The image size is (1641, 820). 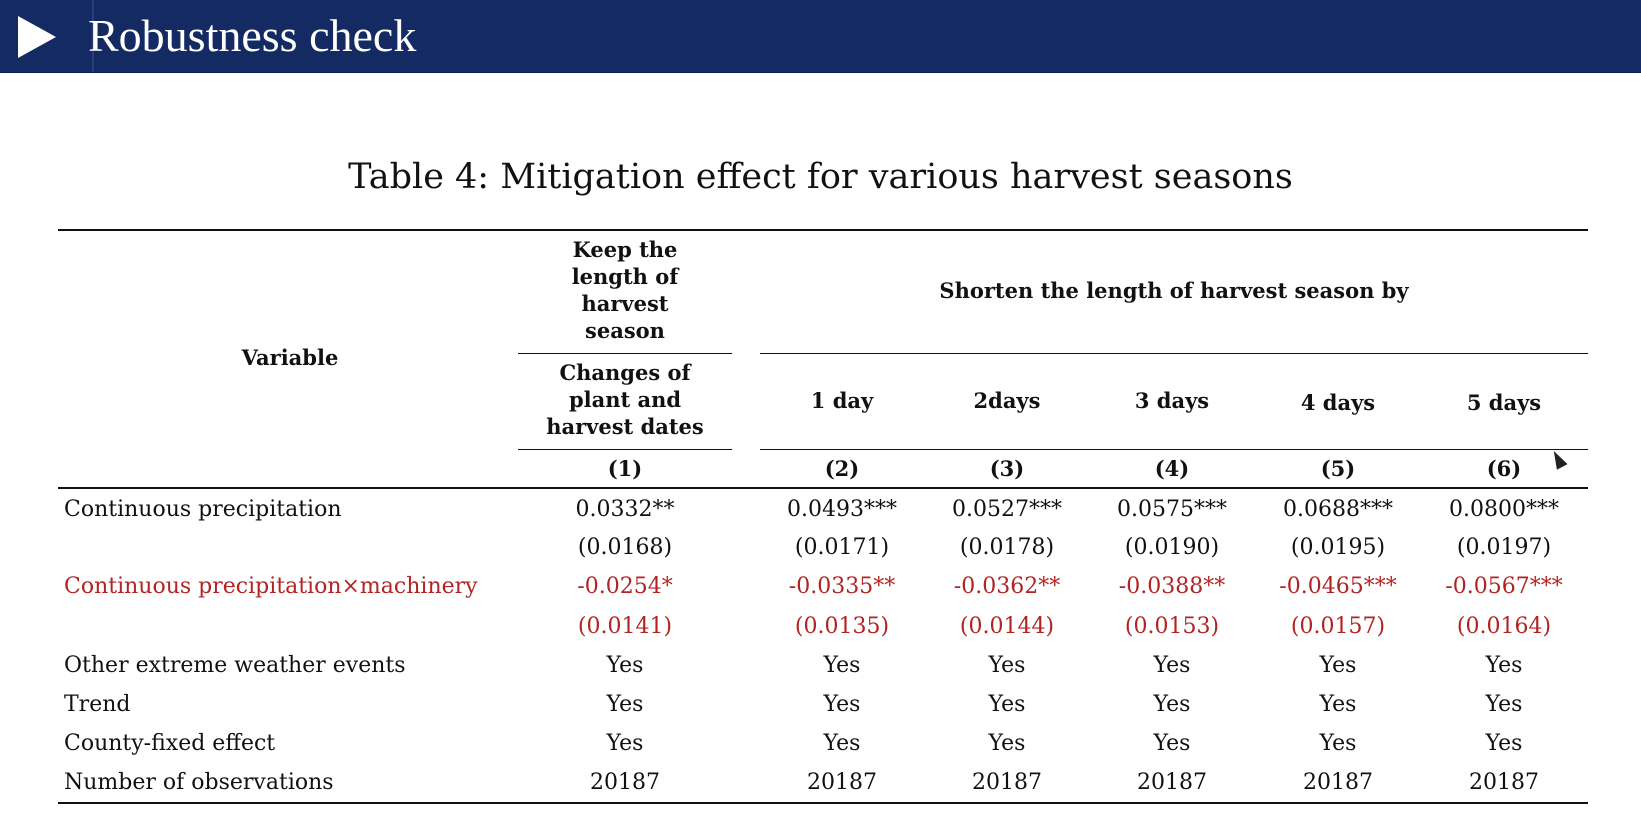 I want to click on group-rule-keep, so click(x=625, y=353).